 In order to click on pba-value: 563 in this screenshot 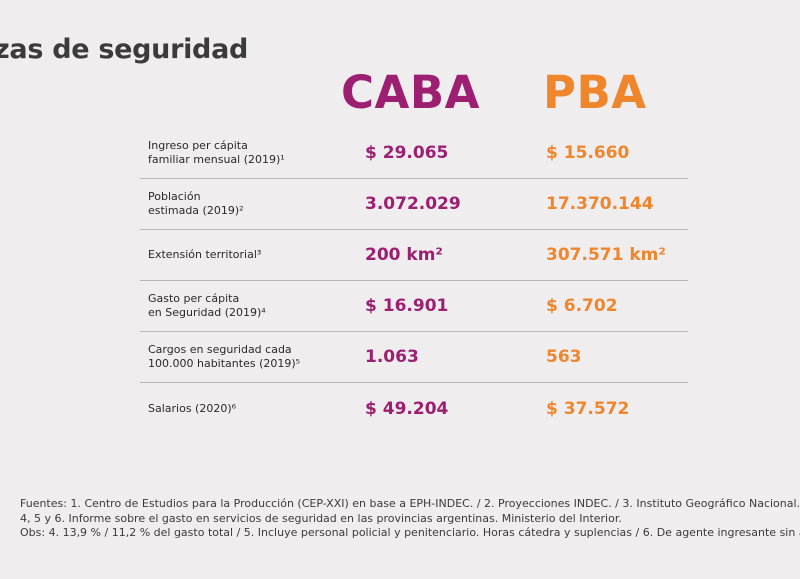, I will do `click(564, 357)`.